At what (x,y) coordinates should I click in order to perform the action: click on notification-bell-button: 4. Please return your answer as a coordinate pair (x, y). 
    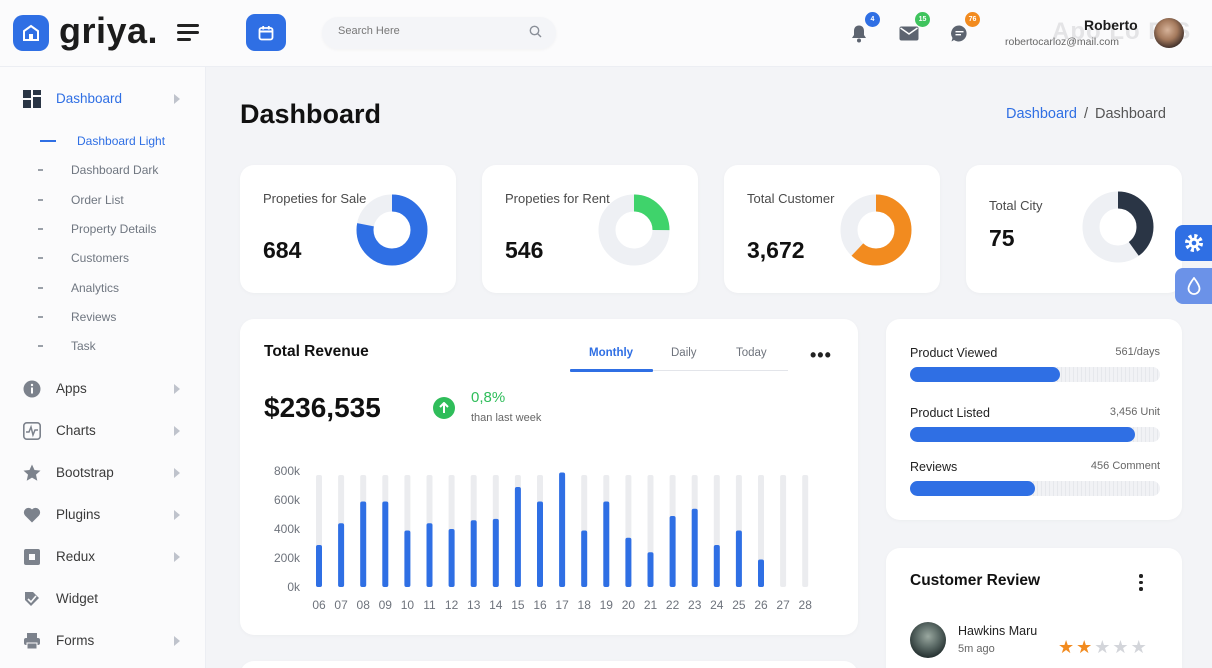
    Looking at the image, I should click on (864, 28).